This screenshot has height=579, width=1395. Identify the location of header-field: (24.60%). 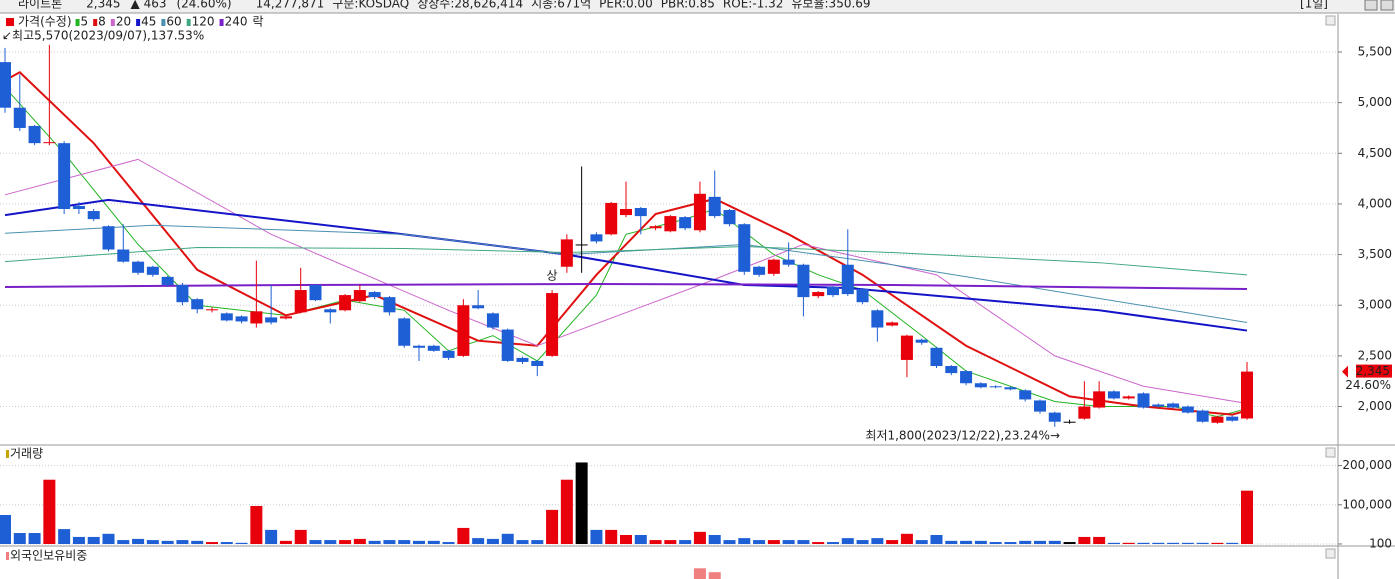
(203, 5).